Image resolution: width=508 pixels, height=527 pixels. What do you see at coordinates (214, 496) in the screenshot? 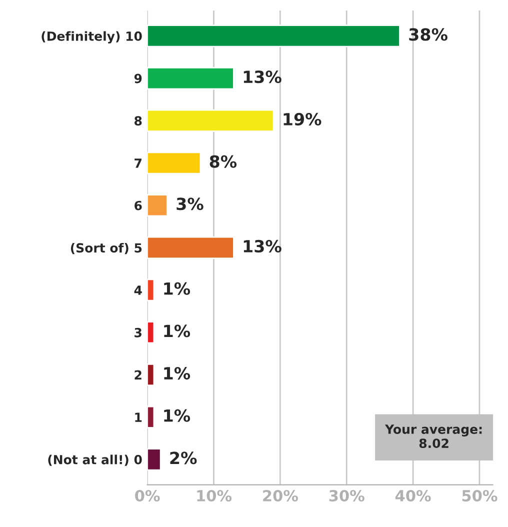
I see `x-tick-label: 10%` at bounding box center [214, 496].